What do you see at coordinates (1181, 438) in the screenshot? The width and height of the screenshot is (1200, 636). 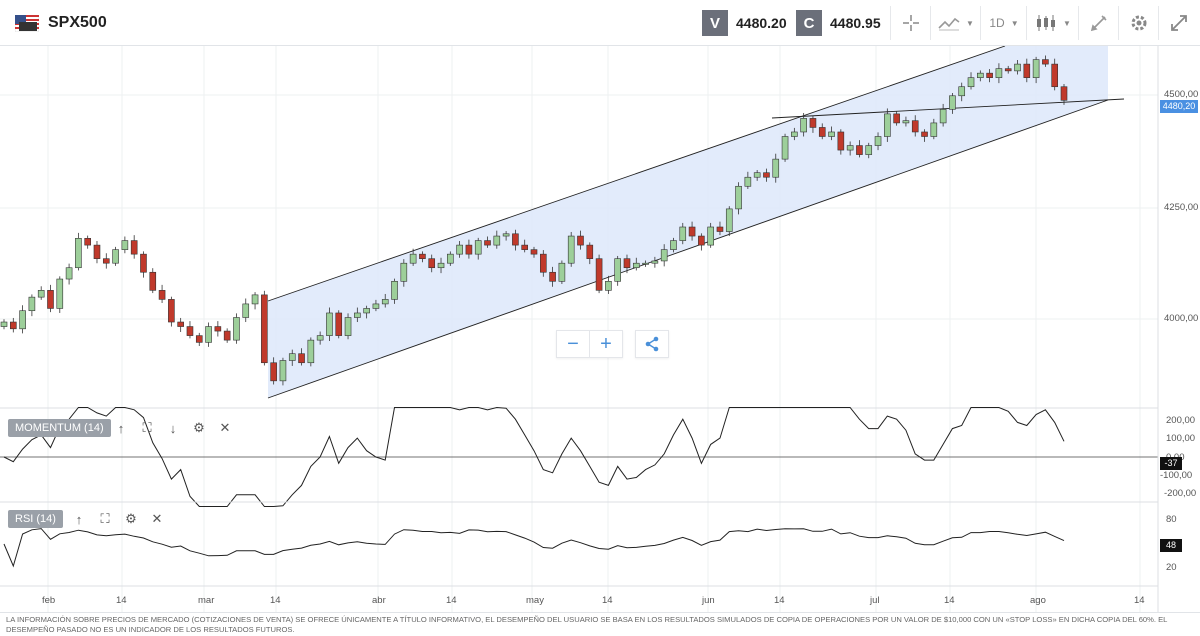 I see `mom-tick-100: 100,00` at bounding box center [1181, 438].